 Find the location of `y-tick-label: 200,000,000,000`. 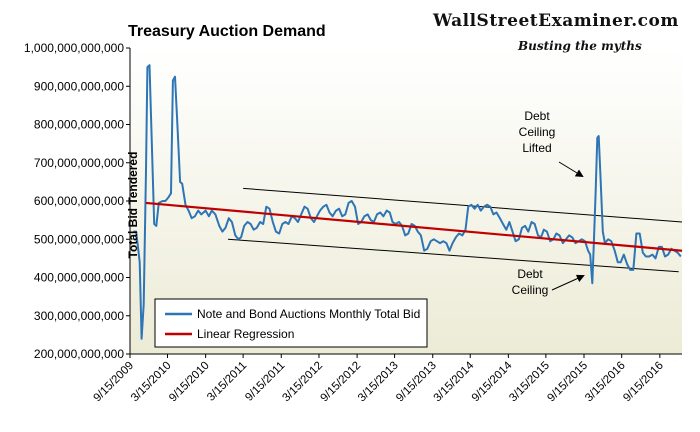

y-tick-label: 200,000,000,000 is located at coordinates (79, 354).